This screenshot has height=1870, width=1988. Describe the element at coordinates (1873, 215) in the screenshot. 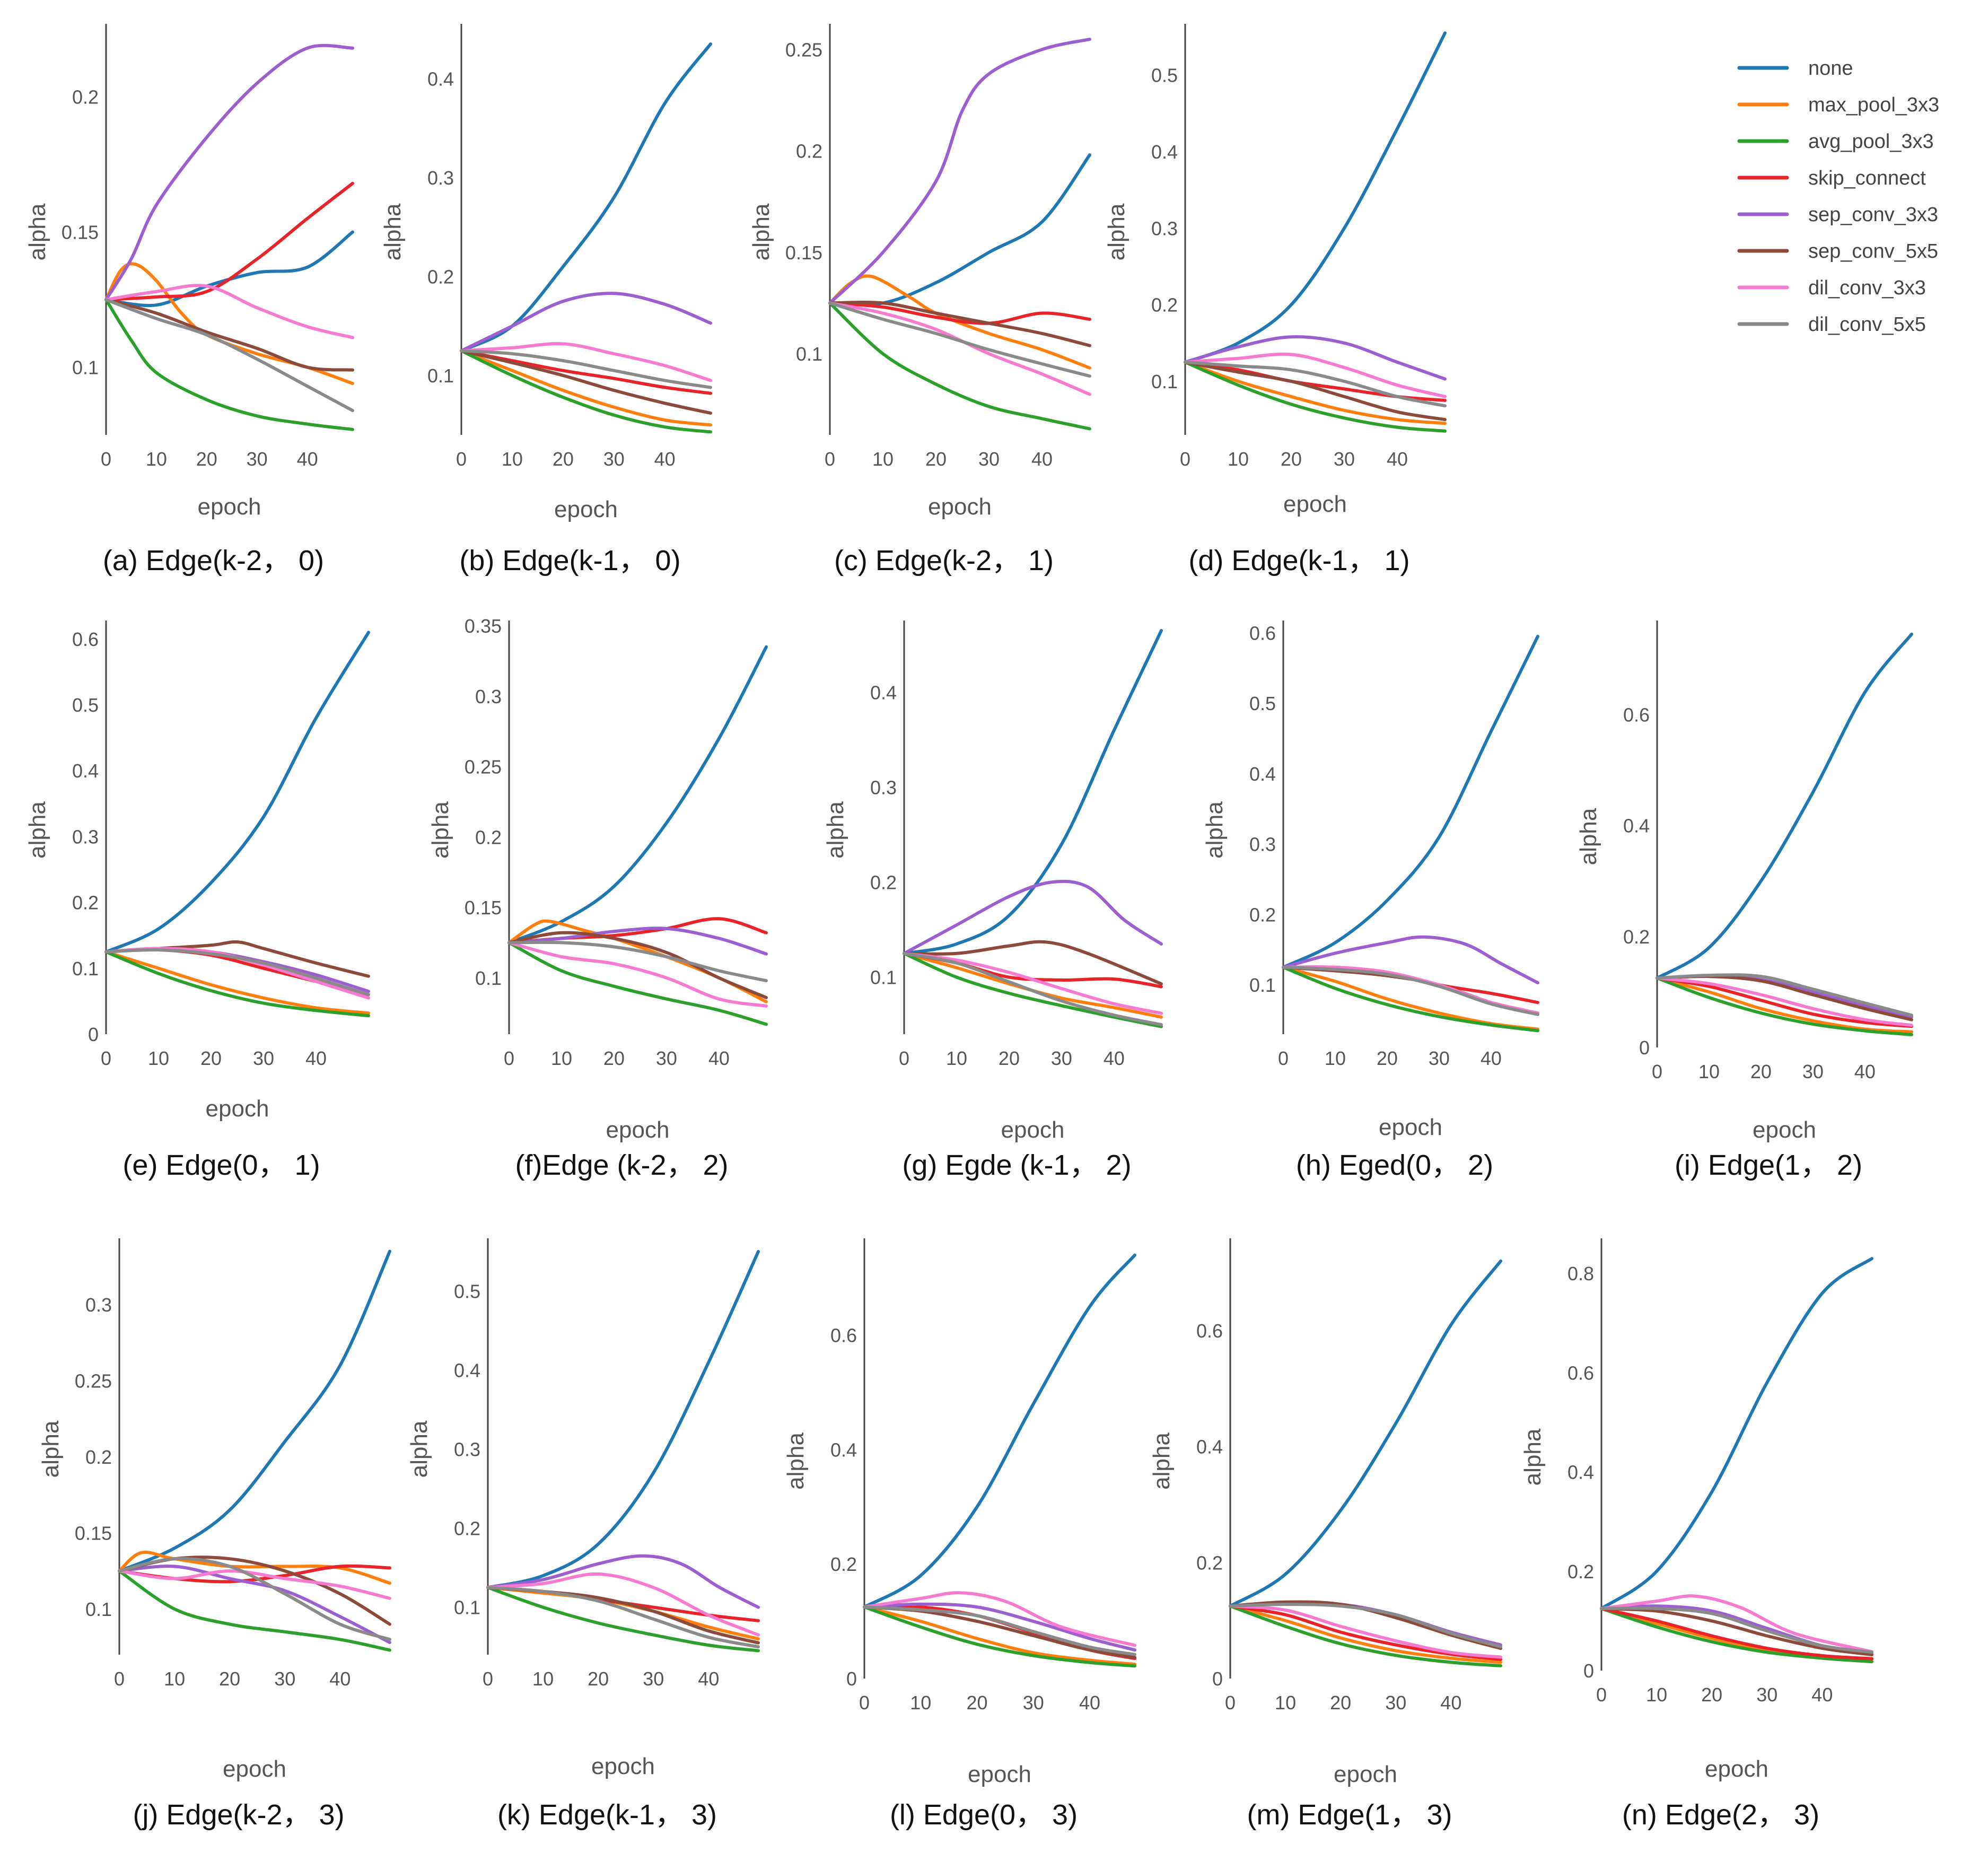

I see `legend-label-sep_conv_3x3: sep_conv_3x3` at that location.